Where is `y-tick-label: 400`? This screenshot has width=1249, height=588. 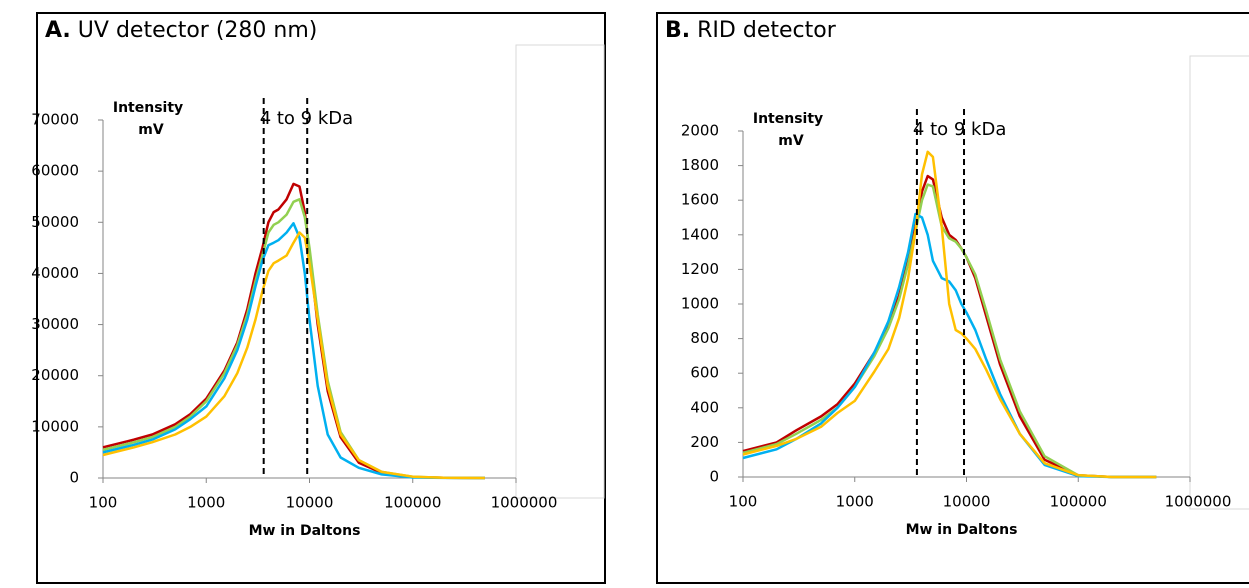 y-tick-label: 400 is located at coordinates (704, 407).